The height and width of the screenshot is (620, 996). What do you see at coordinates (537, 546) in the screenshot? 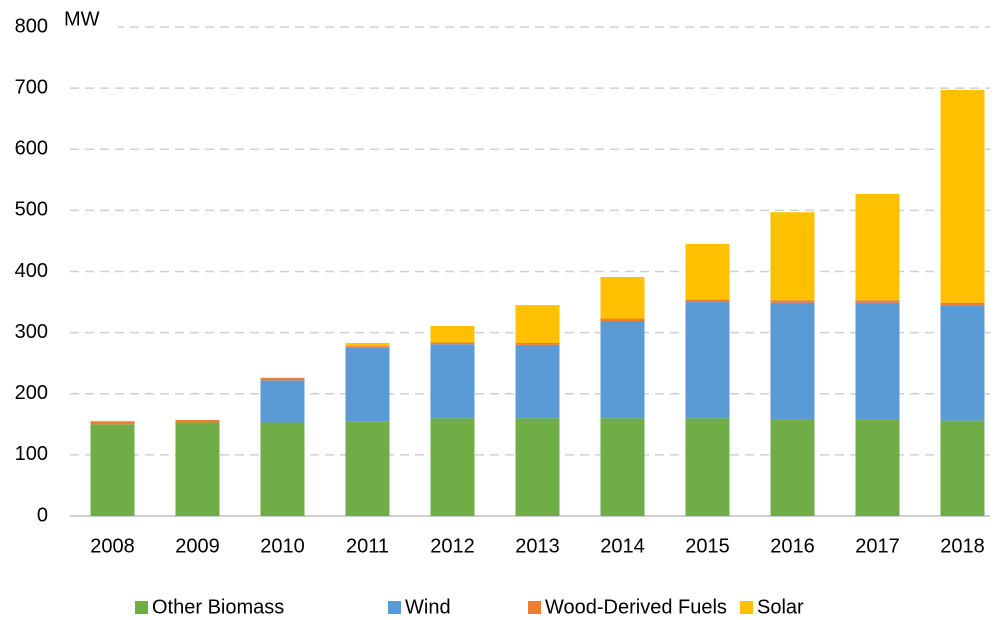
I see `x-tick-label: 2013` at bounding box center [537, 546].